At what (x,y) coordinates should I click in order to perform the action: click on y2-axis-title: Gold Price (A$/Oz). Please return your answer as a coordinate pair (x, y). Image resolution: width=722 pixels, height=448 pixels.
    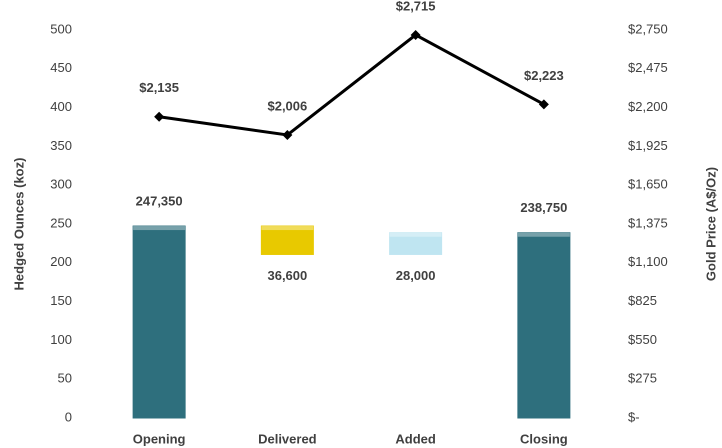
    Looking at the image, I should click on (710, 224).